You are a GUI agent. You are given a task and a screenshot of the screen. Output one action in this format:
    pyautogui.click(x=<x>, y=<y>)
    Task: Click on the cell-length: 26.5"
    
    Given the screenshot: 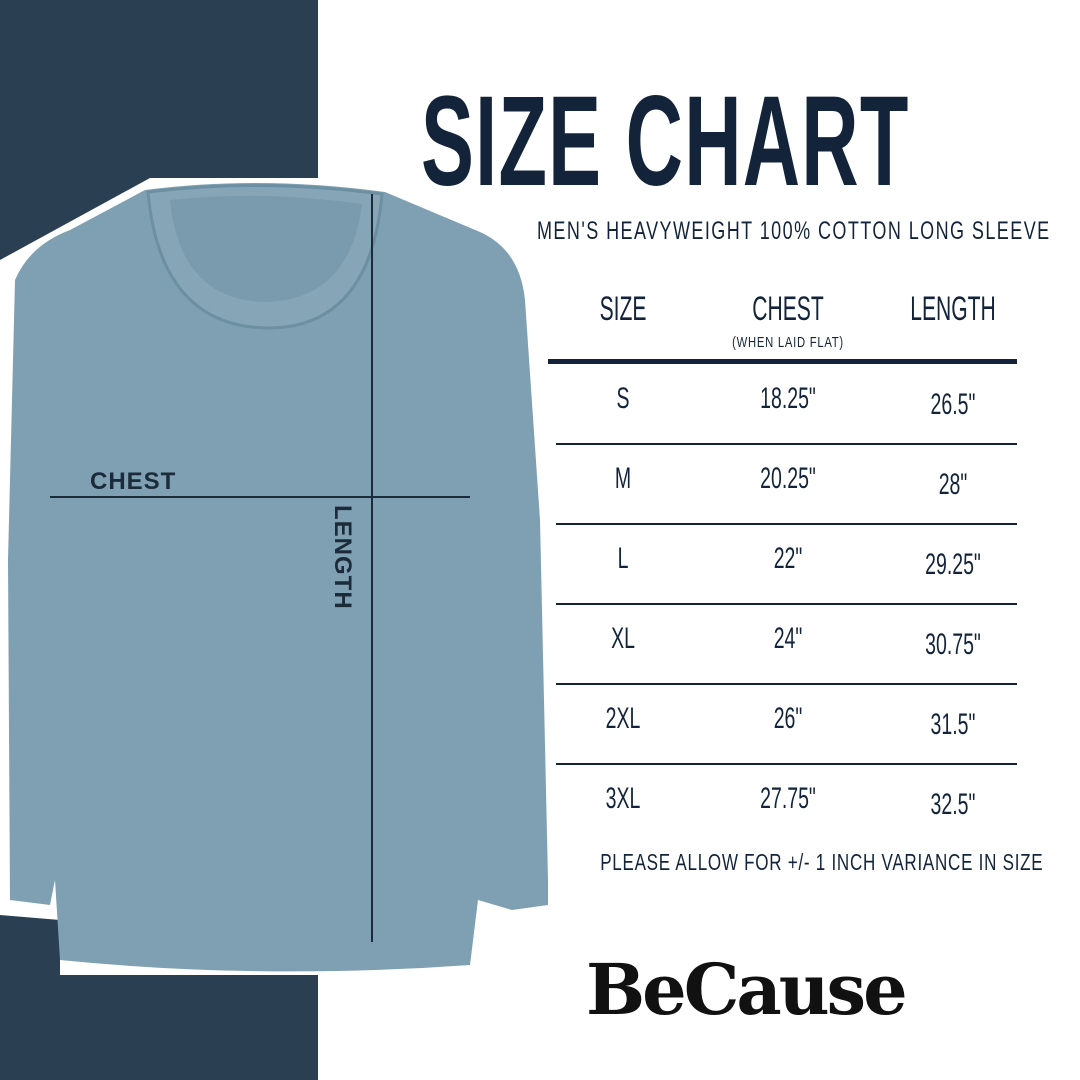 What is the action you would take?
    pyautogui.click(x=953, y=404)
    